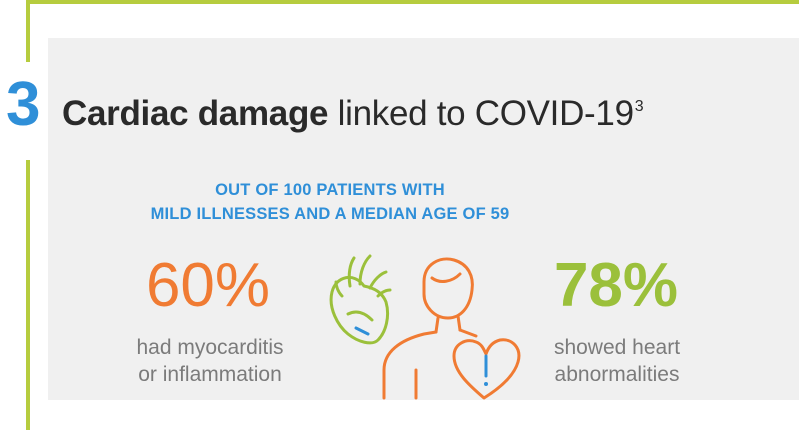 The image size is (799, 430). I want to click on illustration, so click(425, 327).